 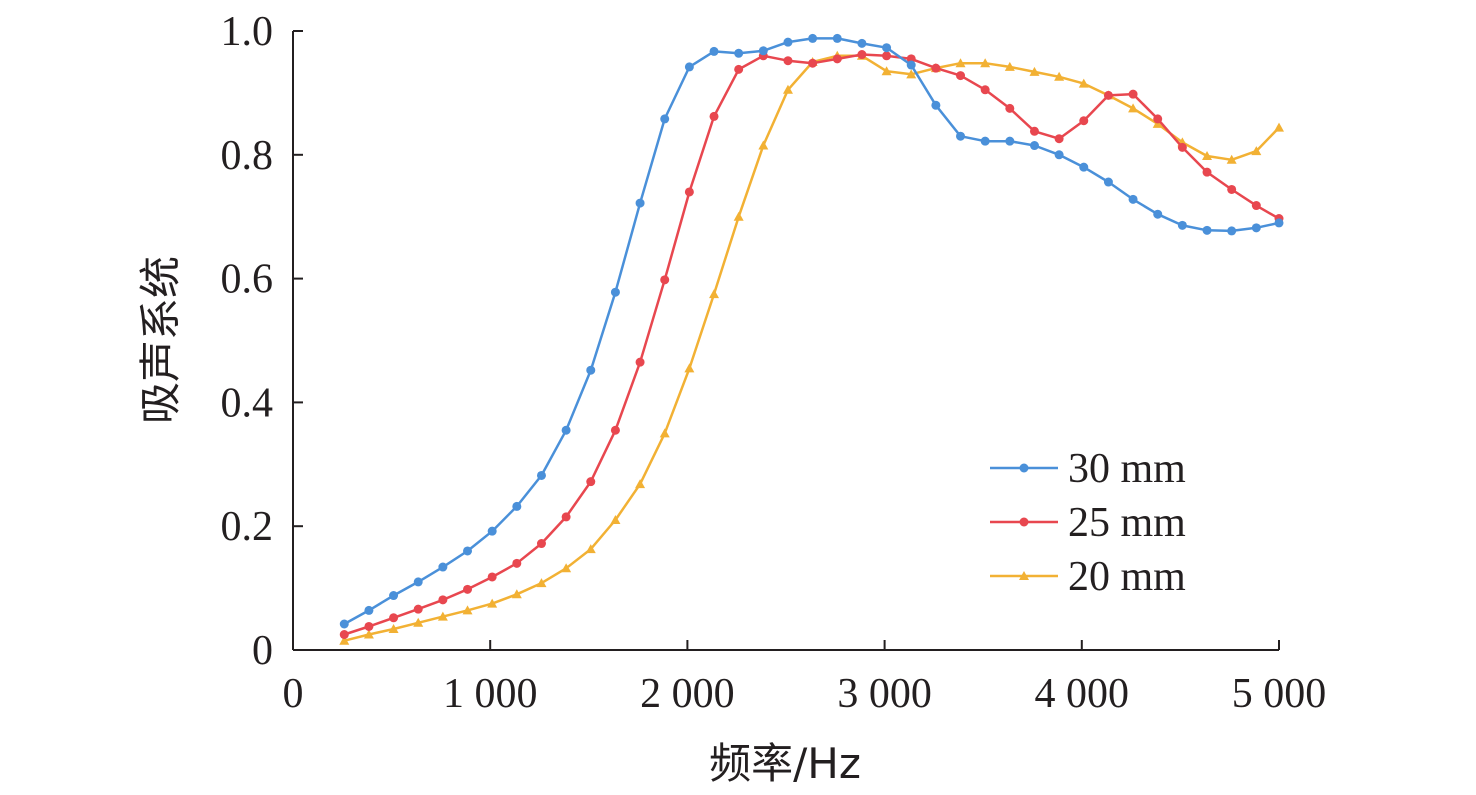 I want to click on legend-label: 25 mm, so click(x=1127, y=523).